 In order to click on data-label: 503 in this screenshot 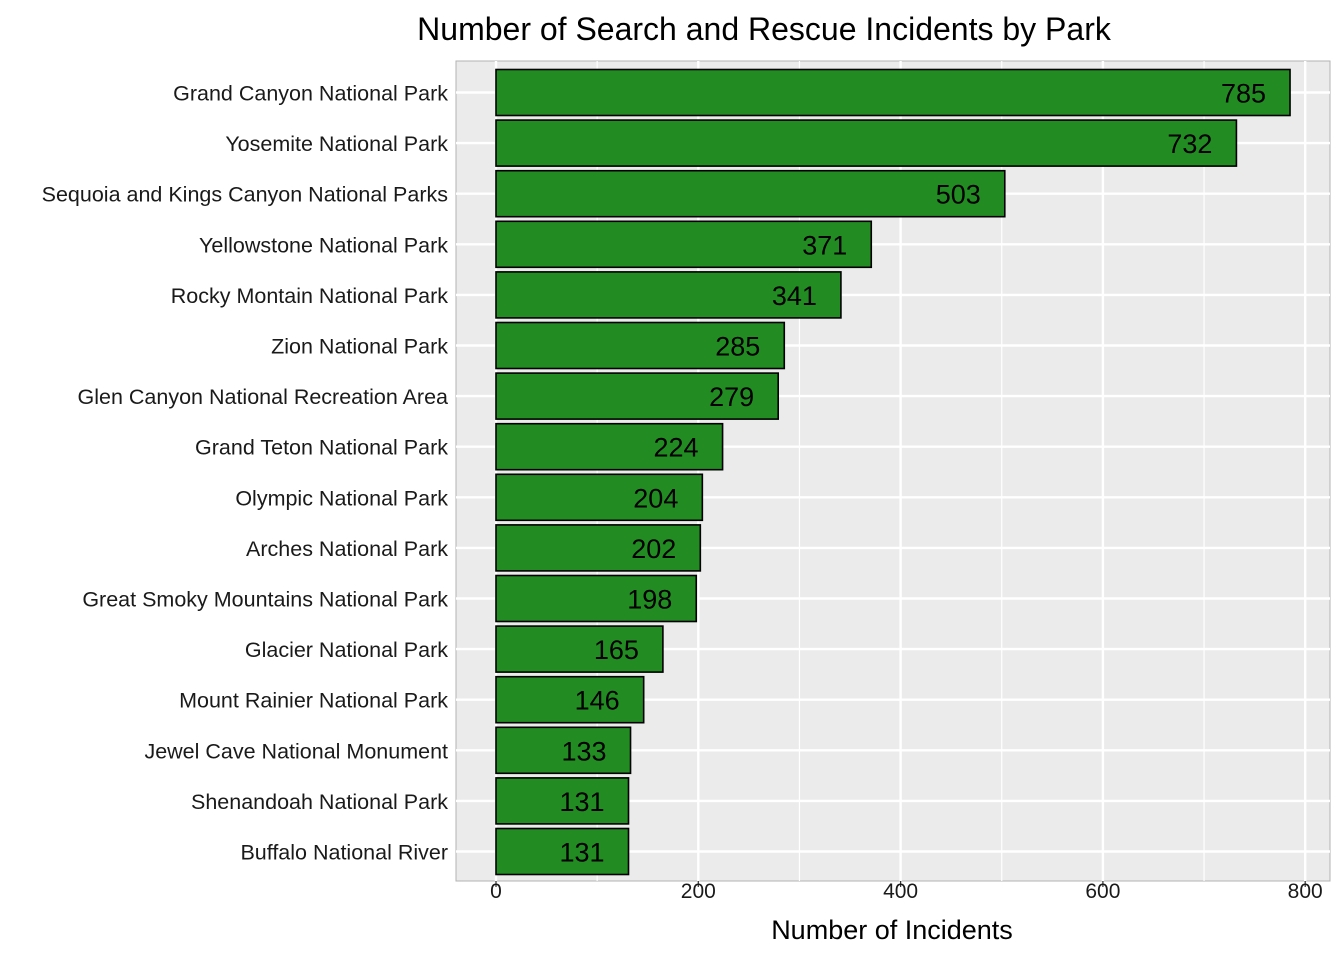, I will do `click(958, 195)`.